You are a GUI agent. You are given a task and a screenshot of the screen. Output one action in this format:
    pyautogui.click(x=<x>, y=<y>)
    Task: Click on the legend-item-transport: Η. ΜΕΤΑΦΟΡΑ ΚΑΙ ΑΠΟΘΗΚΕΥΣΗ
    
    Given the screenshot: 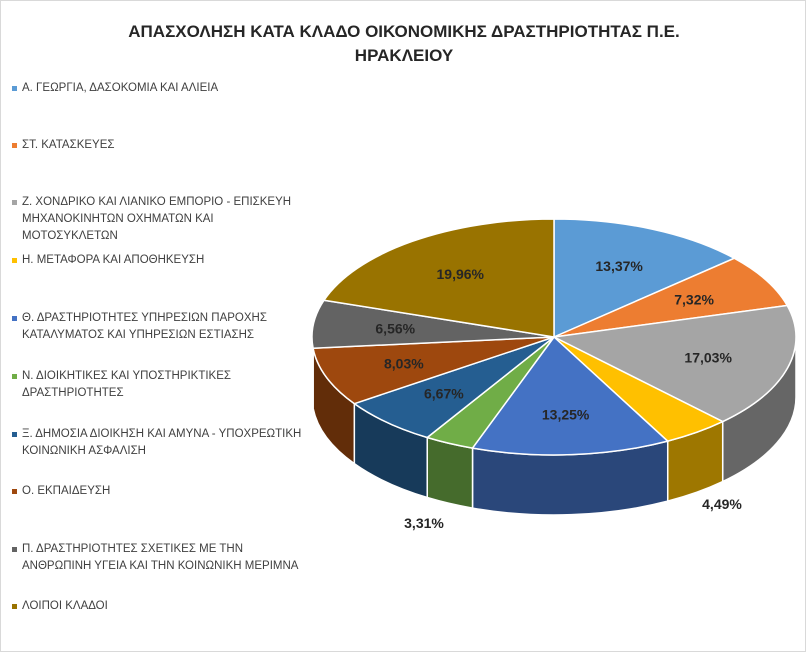 What is the action you would take?
    pyautogui.click(x=162, y=260)
    